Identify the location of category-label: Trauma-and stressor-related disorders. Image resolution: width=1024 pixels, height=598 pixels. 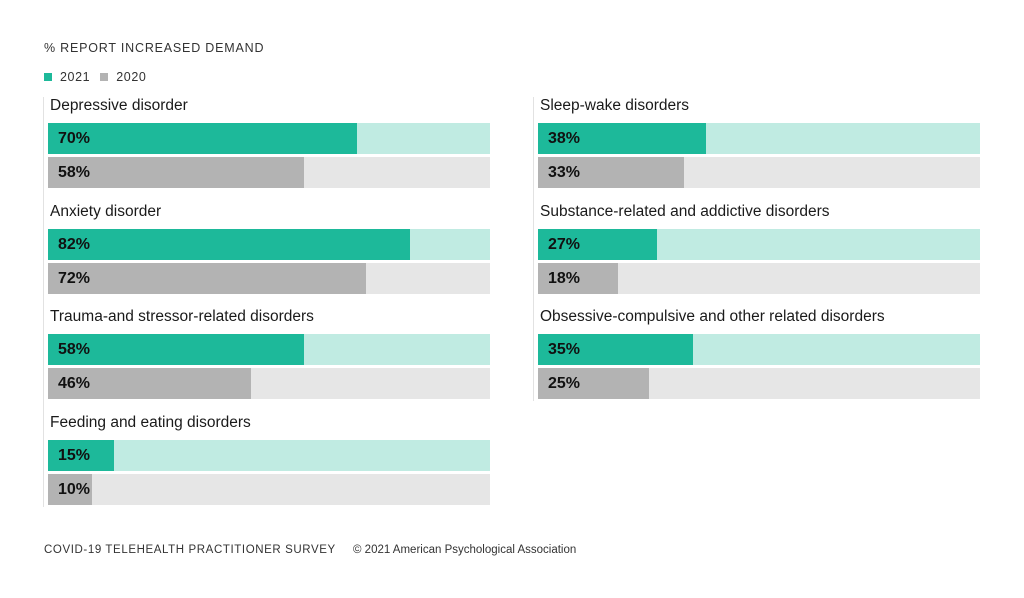
(182, 316).